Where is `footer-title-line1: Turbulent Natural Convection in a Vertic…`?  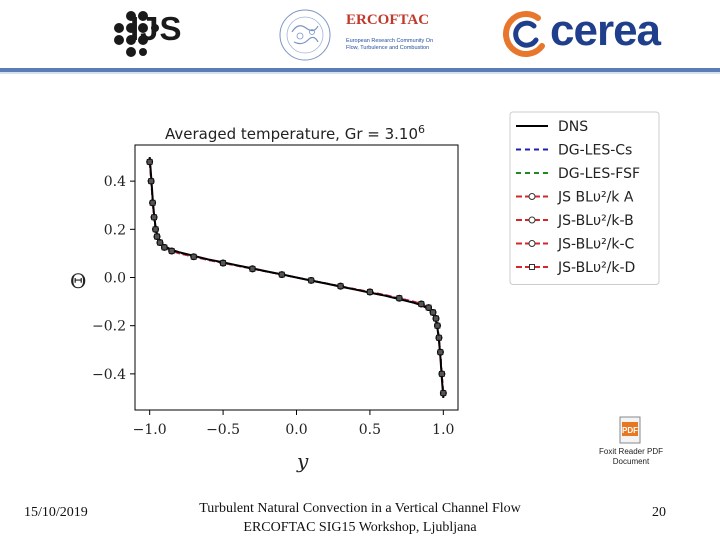
footer-title-line1: Turbulent Natural Convection in a Vertic… is located at coordinates (360, 508).